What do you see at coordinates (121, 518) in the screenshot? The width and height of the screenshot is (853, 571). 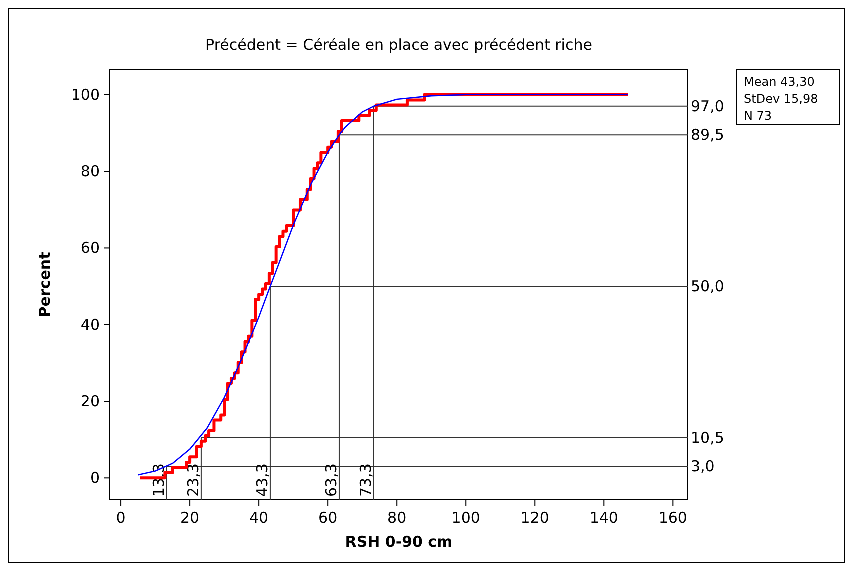 I see `x-tick-label: 0` at bounding box center [121, 518].